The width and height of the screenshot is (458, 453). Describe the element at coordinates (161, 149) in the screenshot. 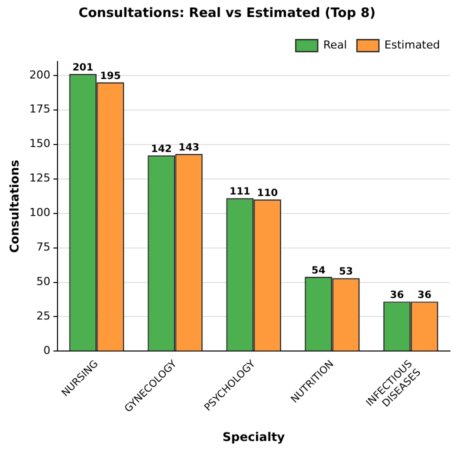

I see `data-label: 142` at that location.